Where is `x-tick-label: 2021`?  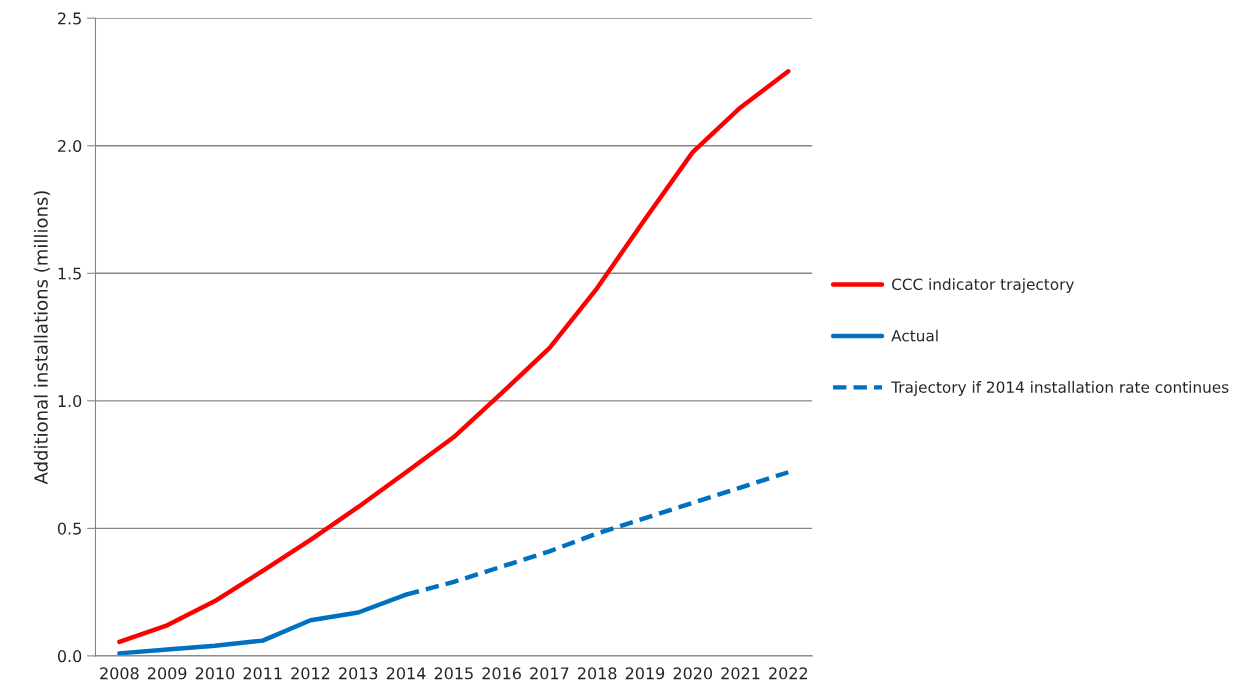
x-tick-label: 2021 is located at coordinates (740, 673).